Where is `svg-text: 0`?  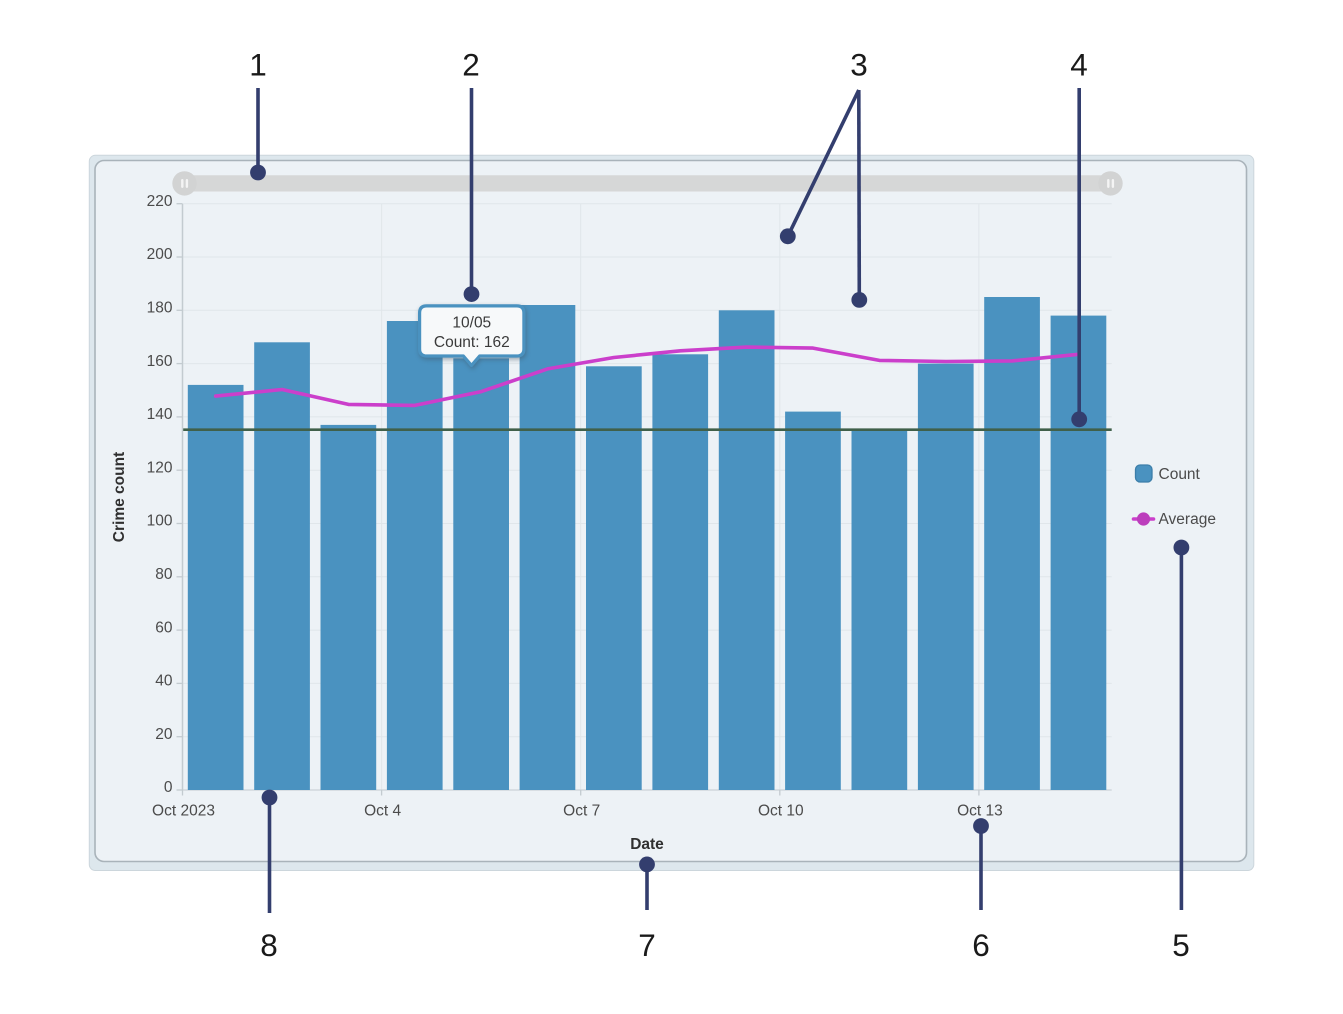 svg-text: 0 is located at coordinates (168, 787).